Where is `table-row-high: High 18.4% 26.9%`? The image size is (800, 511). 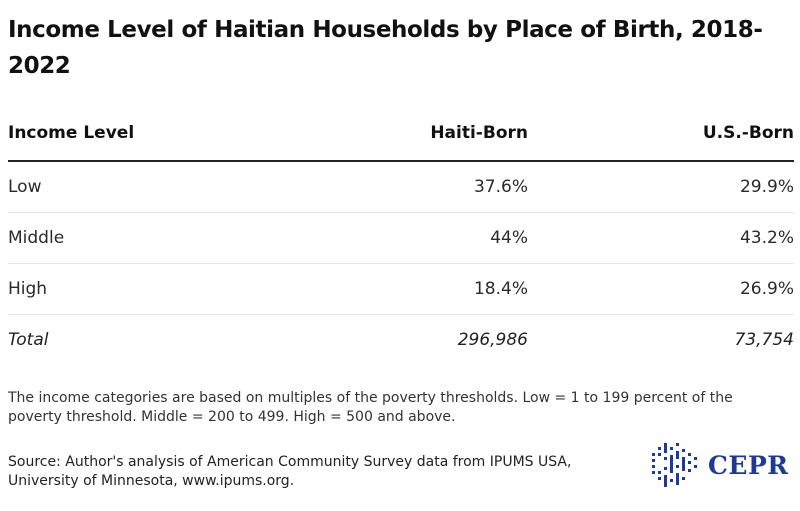 table-row-high: High 18.4% 26.9% is located at coordinates (401, 289).